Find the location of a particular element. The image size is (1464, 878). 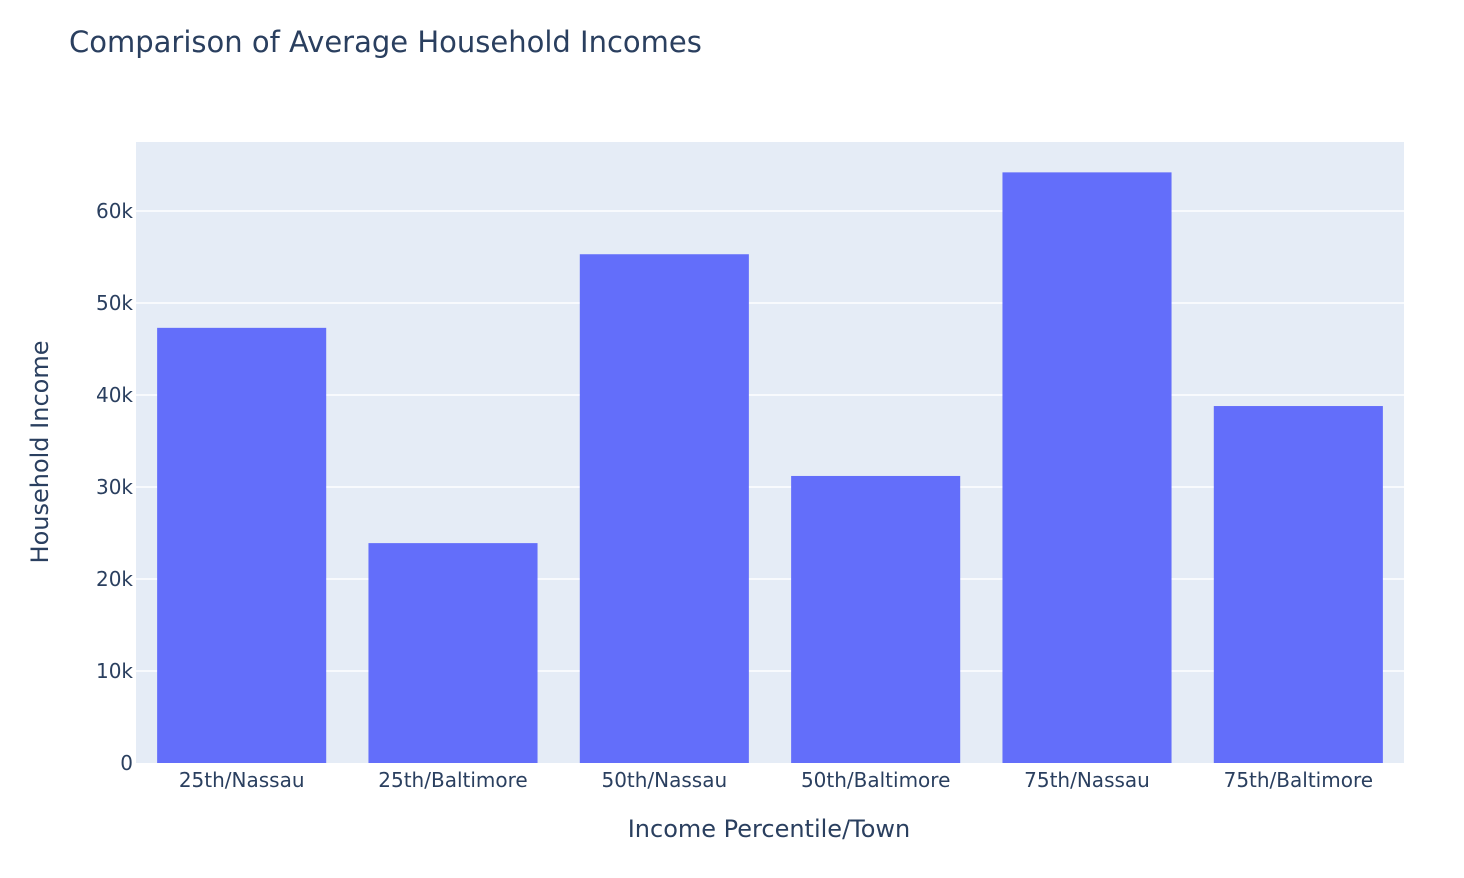

y-tick-label: 20k is located at coordinates (114, 579).